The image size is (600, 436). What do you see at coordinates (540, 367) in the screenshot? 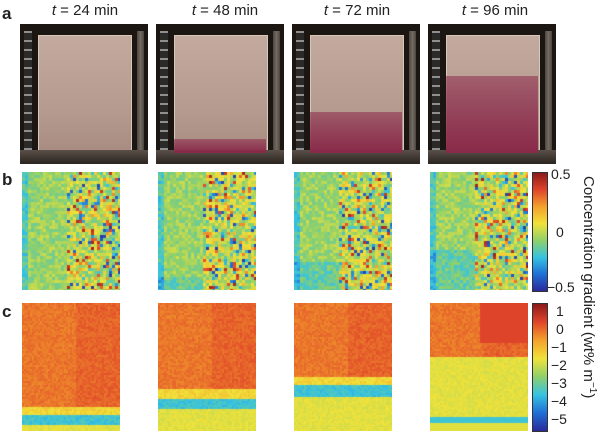
I see `colorbar-c` at bounding box center [540, 367].